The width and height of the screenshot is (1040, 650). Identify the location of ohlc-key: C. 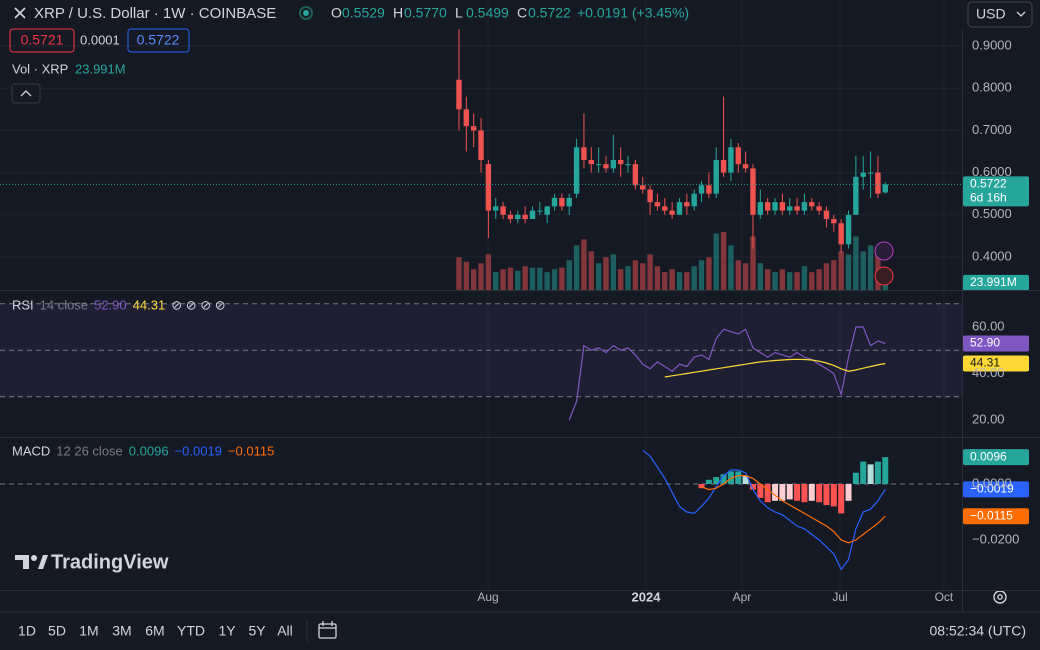
(522, 13).